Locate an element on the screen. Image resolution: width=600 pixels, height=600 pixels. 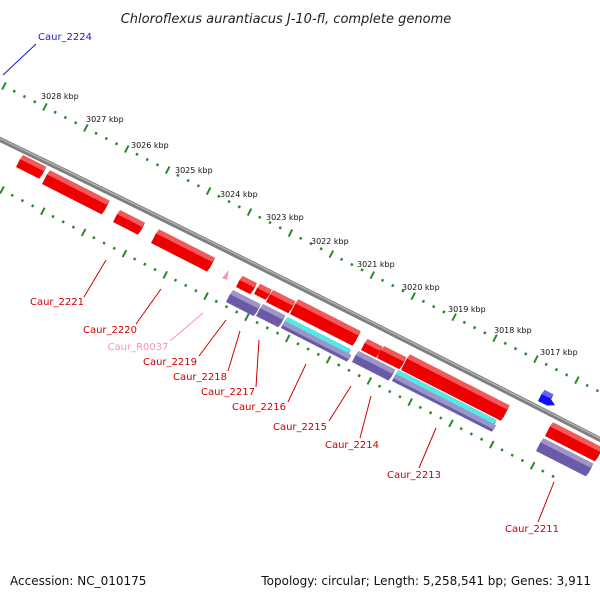
ruler-tick-label: 3024 kbp is located at coordinates (239, 194).